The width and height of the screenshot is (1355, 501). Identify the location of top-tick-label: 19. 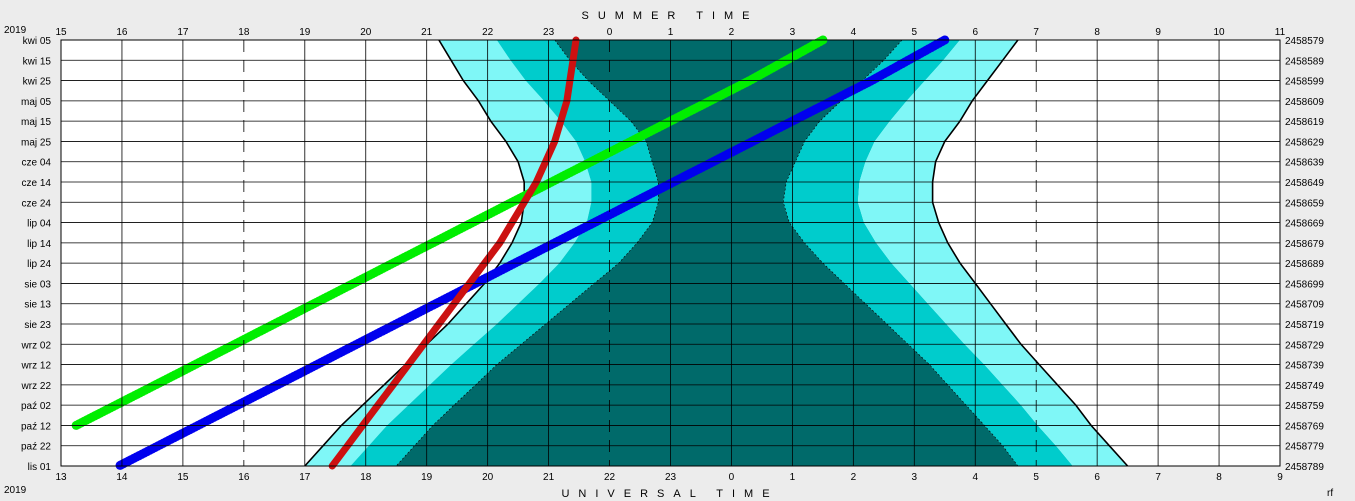
(305, 32).